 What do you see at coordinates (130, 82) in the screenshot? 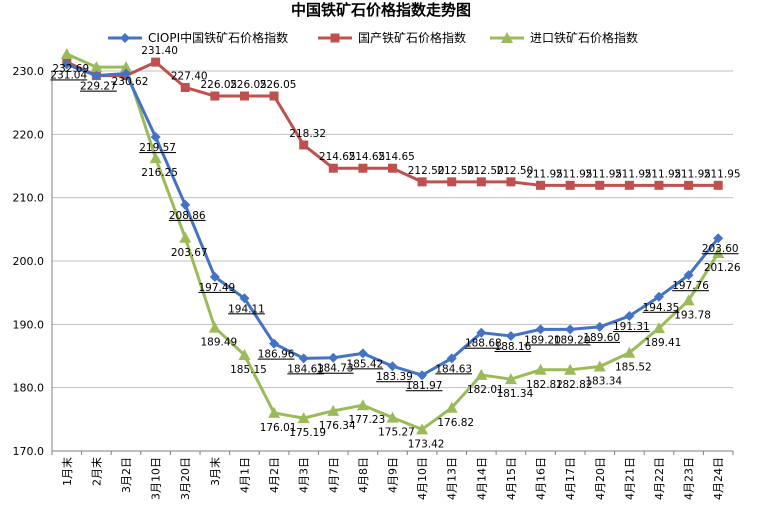
I see `data-label: 230.62` at bounding box center [130, 82].